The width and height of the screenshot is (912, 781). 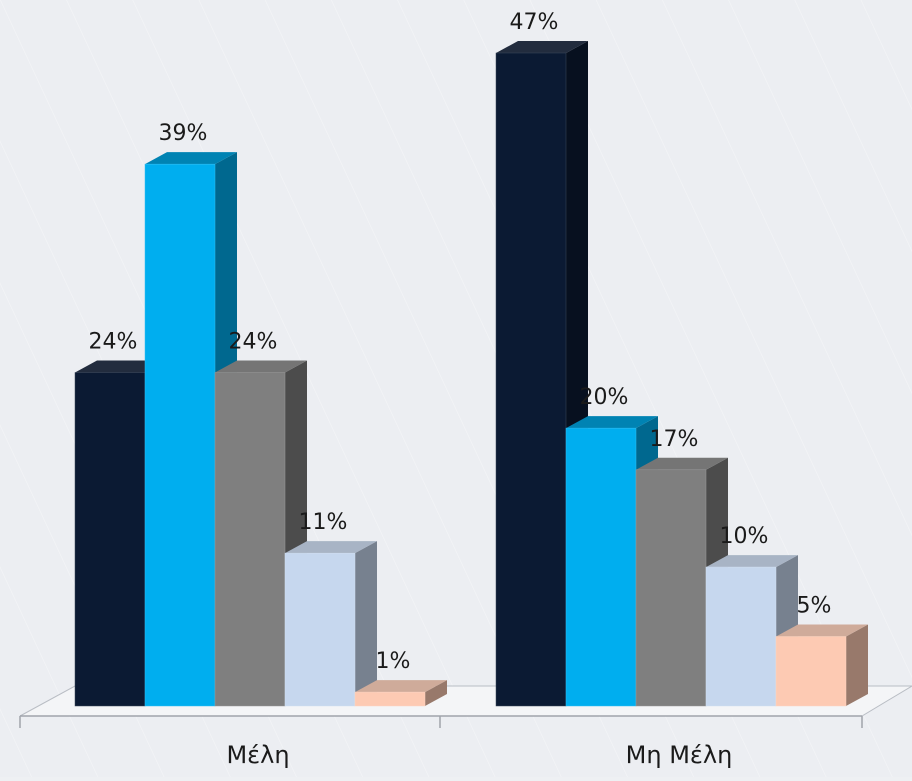 What do you see at coordinates (674, 439) in the screenshot?
I see `data-label: 17%` at bounding box center [674, 439].